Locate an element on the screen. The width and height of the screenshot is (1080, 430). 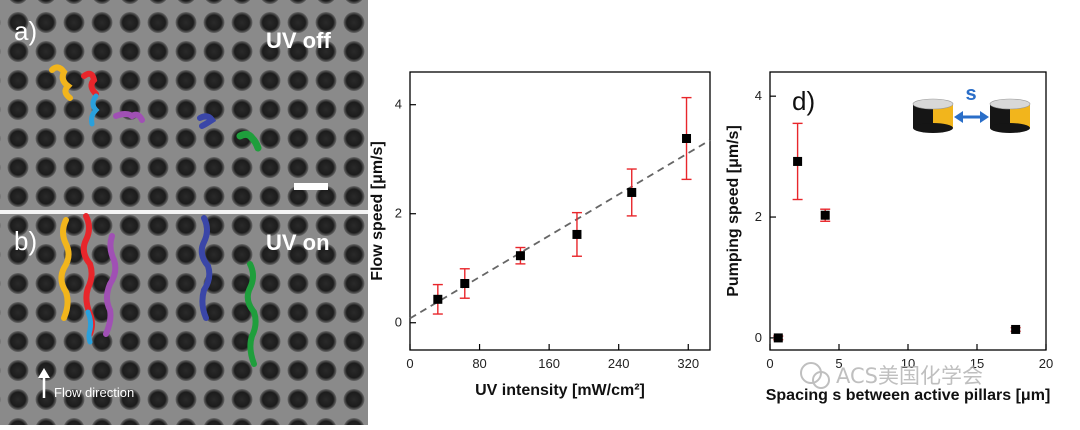
x-tick-label: 240 is located at coordinates (619, 363).